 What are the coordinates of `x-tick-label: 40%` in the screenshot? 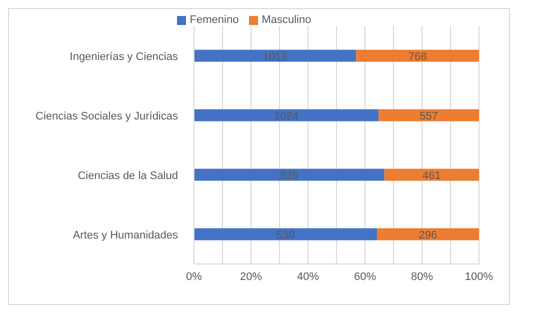 It's located at (308, 276).